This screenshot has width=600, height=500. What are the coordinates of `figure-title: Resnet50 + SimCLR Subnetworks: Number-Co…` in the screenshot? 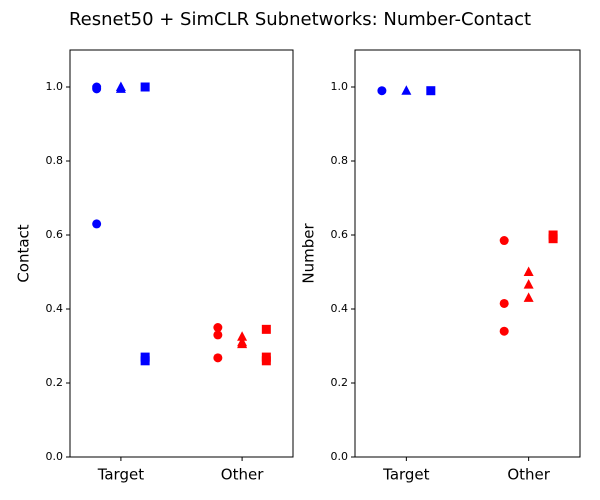 It's located at (300, 19).